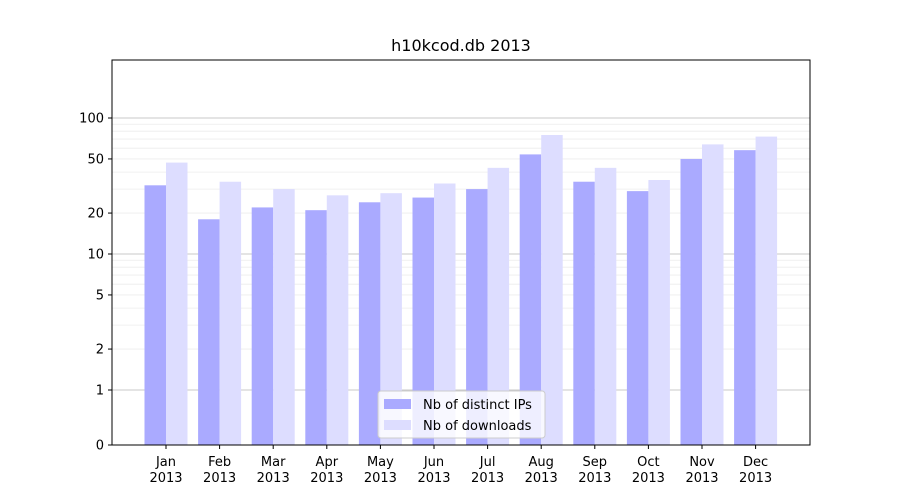 The image size is (900, 500). I want to click on y-axis: 0 1 2 5 10 20 50 100, so click(95, 283).